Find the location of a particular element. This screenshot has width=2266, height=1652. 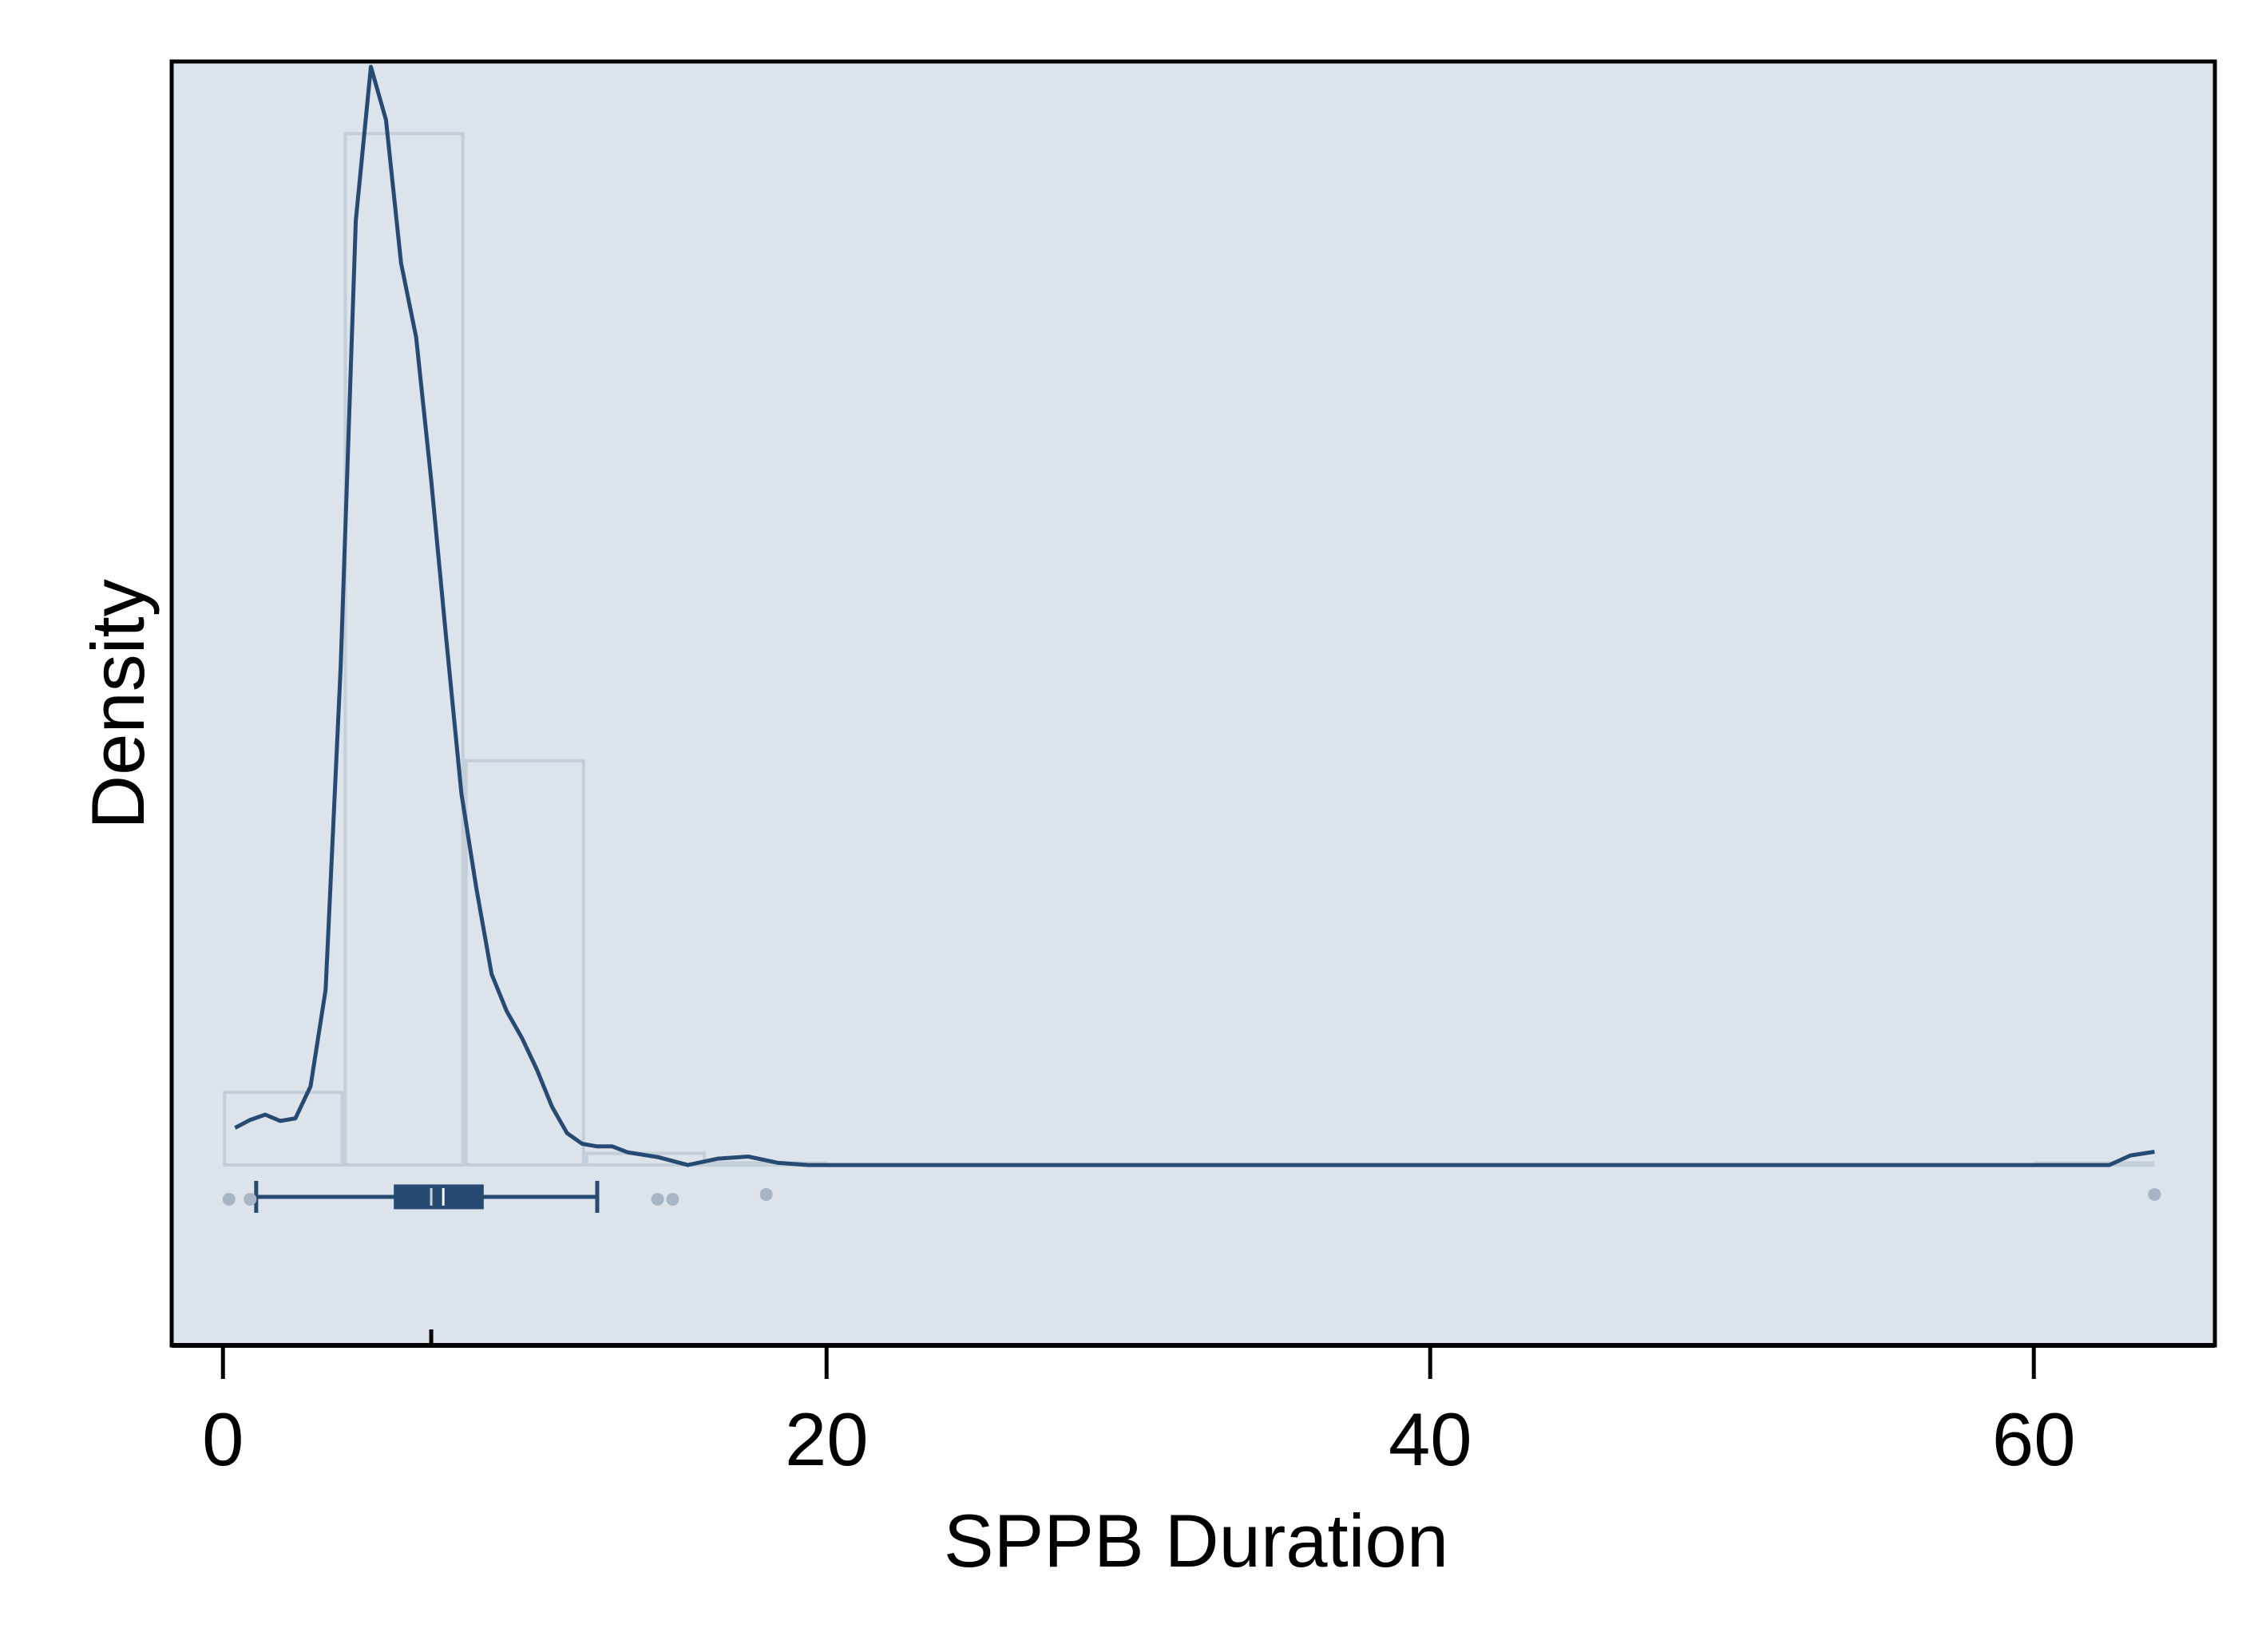

boxplot-box is located at coordinates (439, 1197).